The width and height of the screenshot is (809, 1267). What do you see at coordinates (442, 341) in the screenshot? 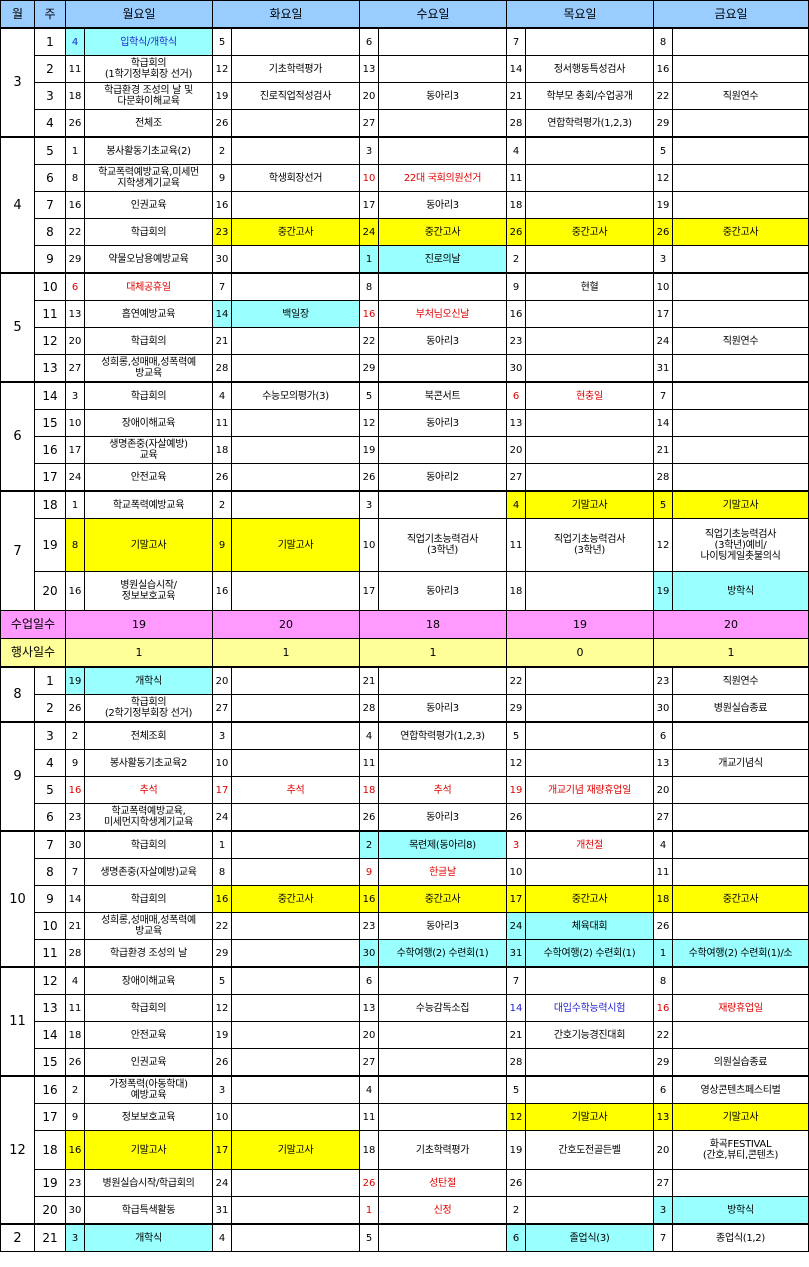
I see `event-cell: 동아리3` at bounding box center [442, 341].